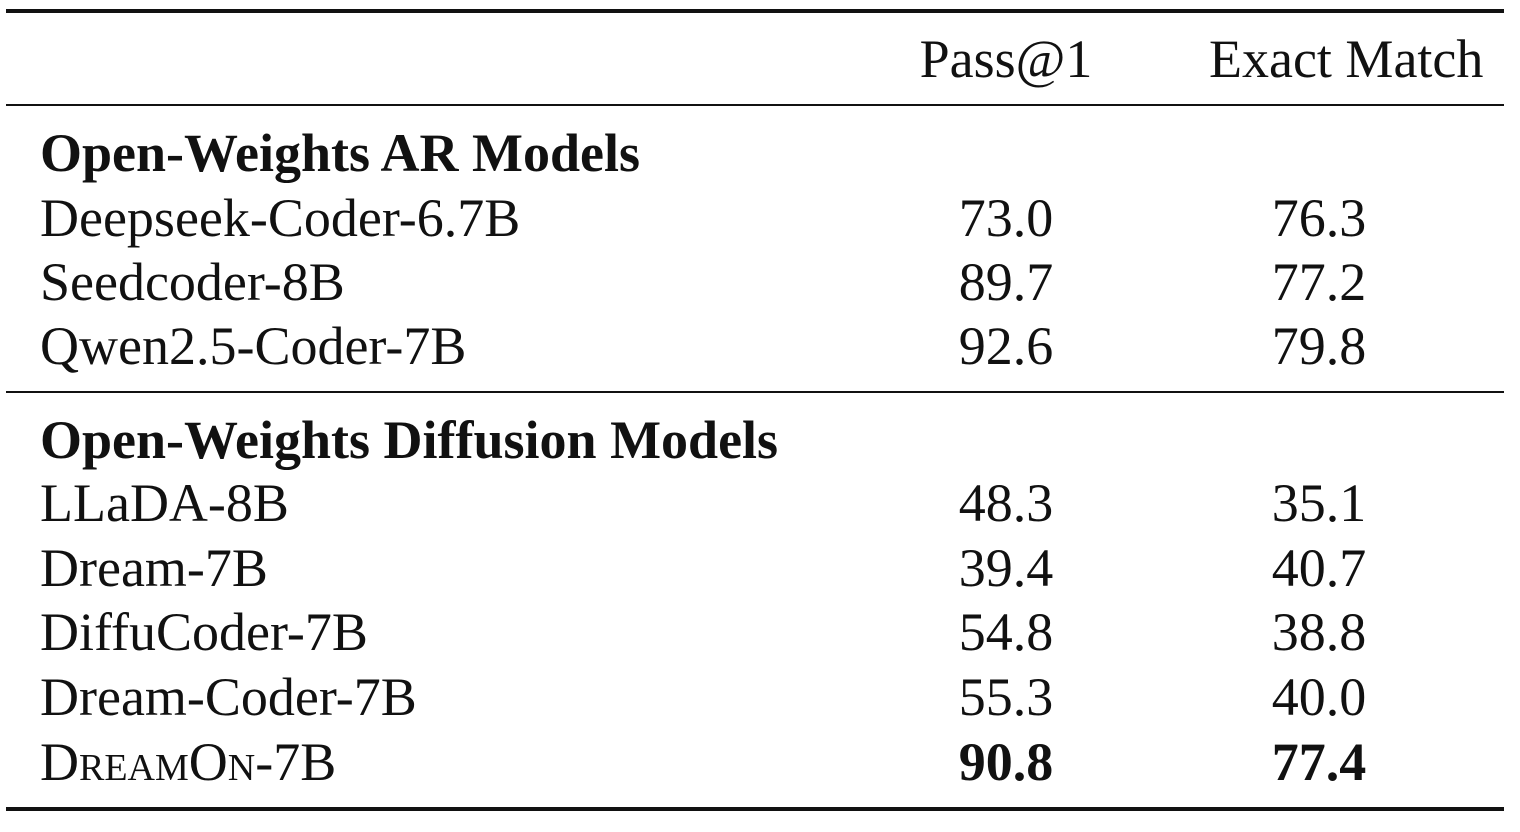 The height and width of the screenshot is (832, 1520). I want to click on top-rule, so click(755, 11).